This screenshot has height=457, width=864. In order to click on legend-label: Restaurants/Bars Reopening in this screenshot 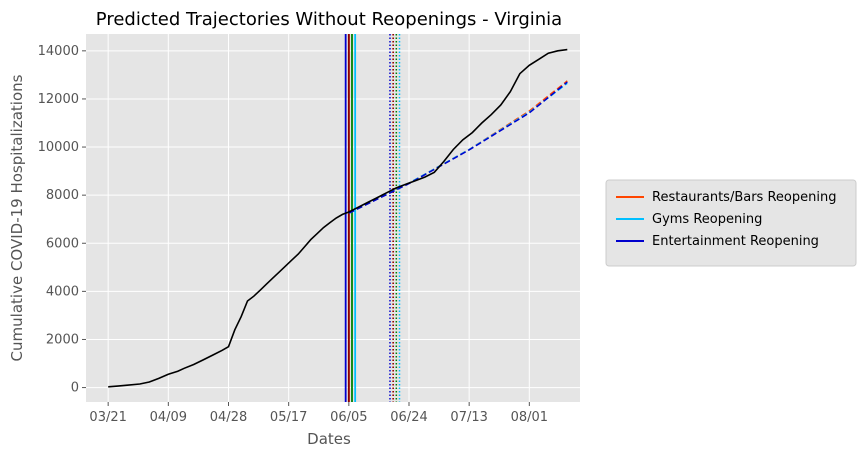, I will do `click(744, 197)`.